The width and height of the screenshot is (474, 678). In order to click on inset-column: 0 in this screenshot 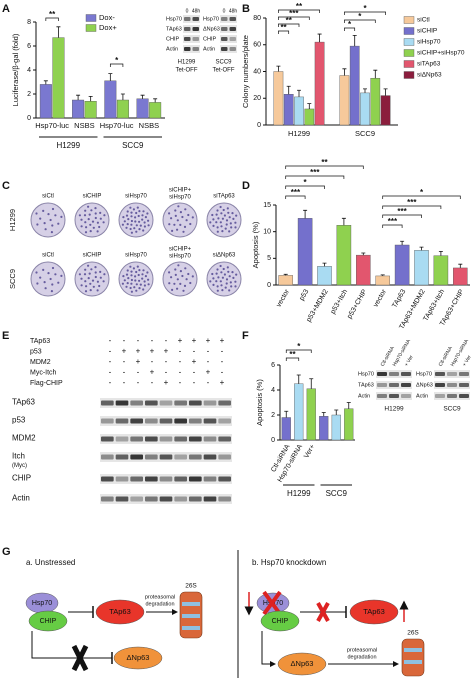, I will do `click(187, 11)`.